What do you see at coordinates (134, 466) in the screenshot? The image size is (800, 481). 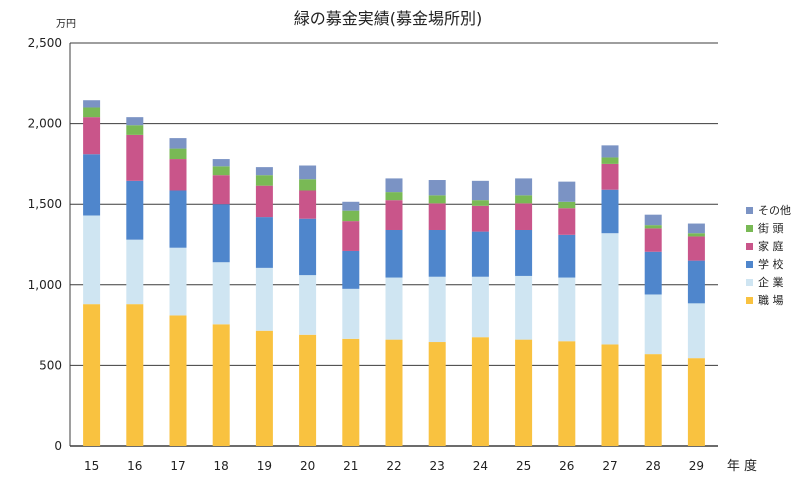 I see `x-tick-label: 16` at bounding box center [134, 466].